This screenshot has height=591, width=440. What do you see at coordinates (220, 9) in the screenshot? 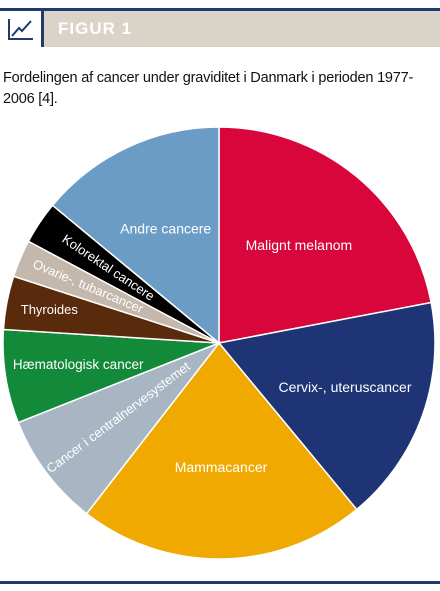
I see `top-rule` at bounding box center [220, 9].